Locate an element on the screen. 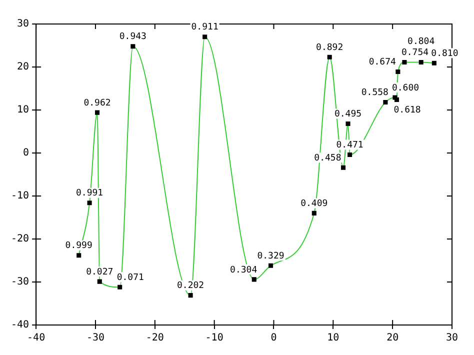  annotation: 0.892 is located at coordinates (330, 47).